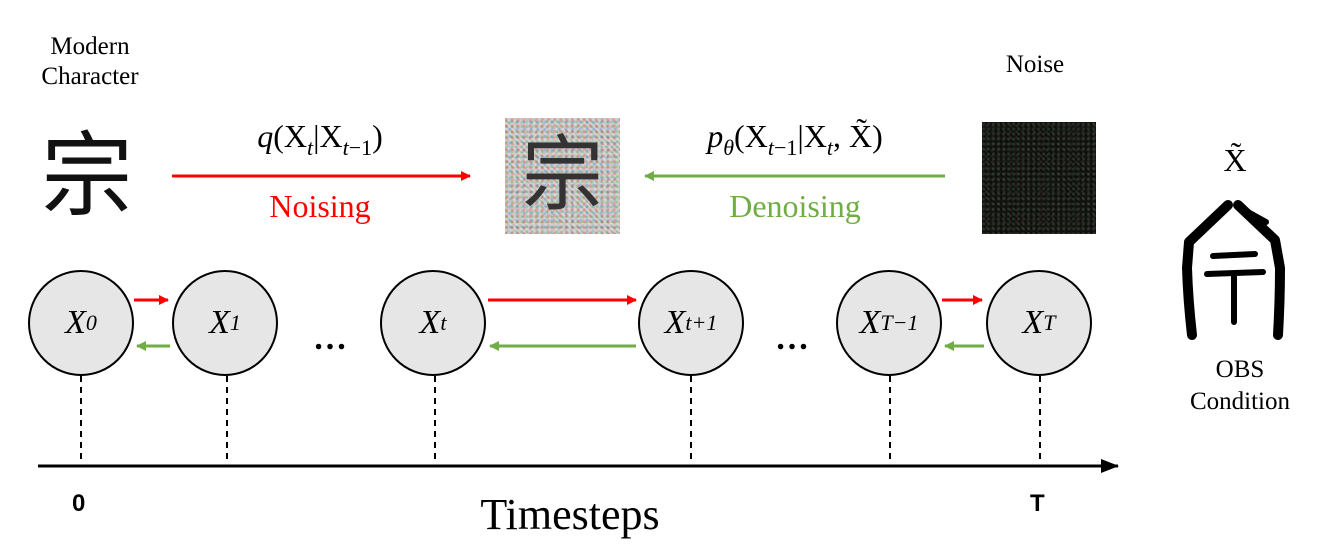 The image size is (1328, 560). I want to click on noise-tile, so click(1039, 178).